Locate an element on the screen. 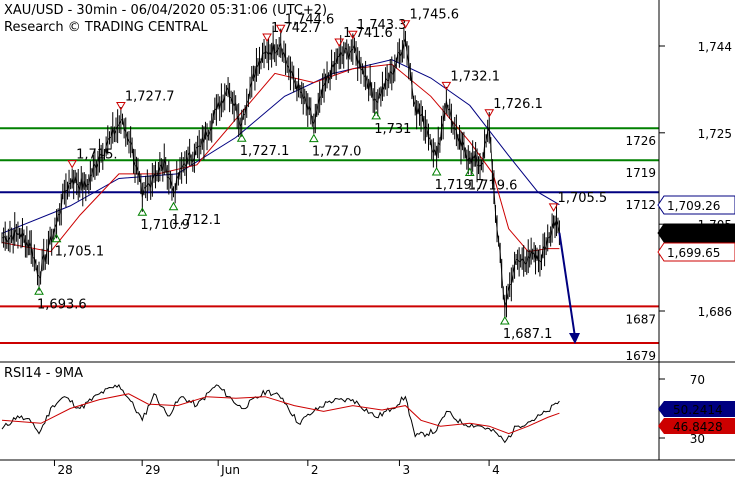 Image resolution: width=735 pixels, height=480 pixels. current-tag-price is located at coordinates (696, 233).